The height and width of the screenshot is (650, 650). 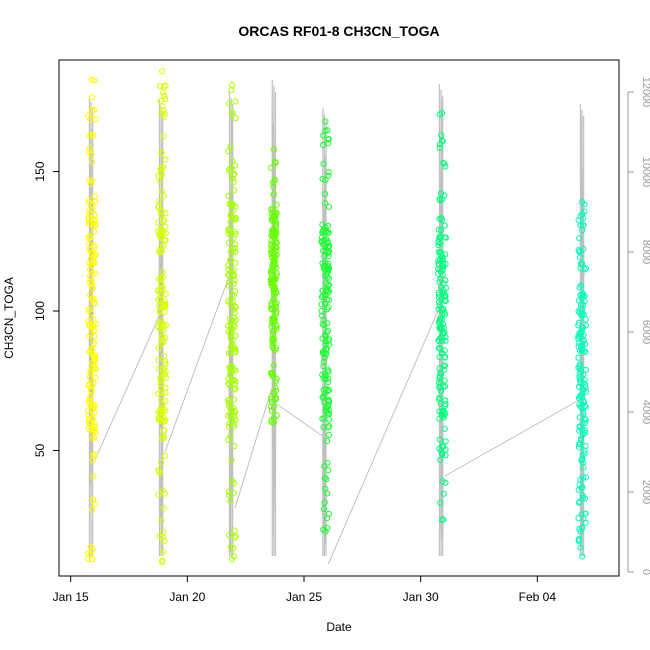 What do you see at coordinates (645, 332) in the screenshot?
I see `y2-tick-label: 6000` at bounding box center [645, 332].